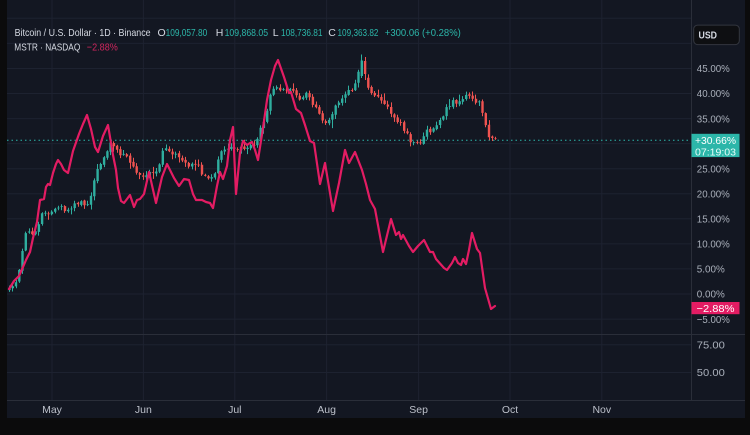 The height and width of the screenshot is (435, 750). I want to click on svg-text: 109,057.80, so click(187, 33).